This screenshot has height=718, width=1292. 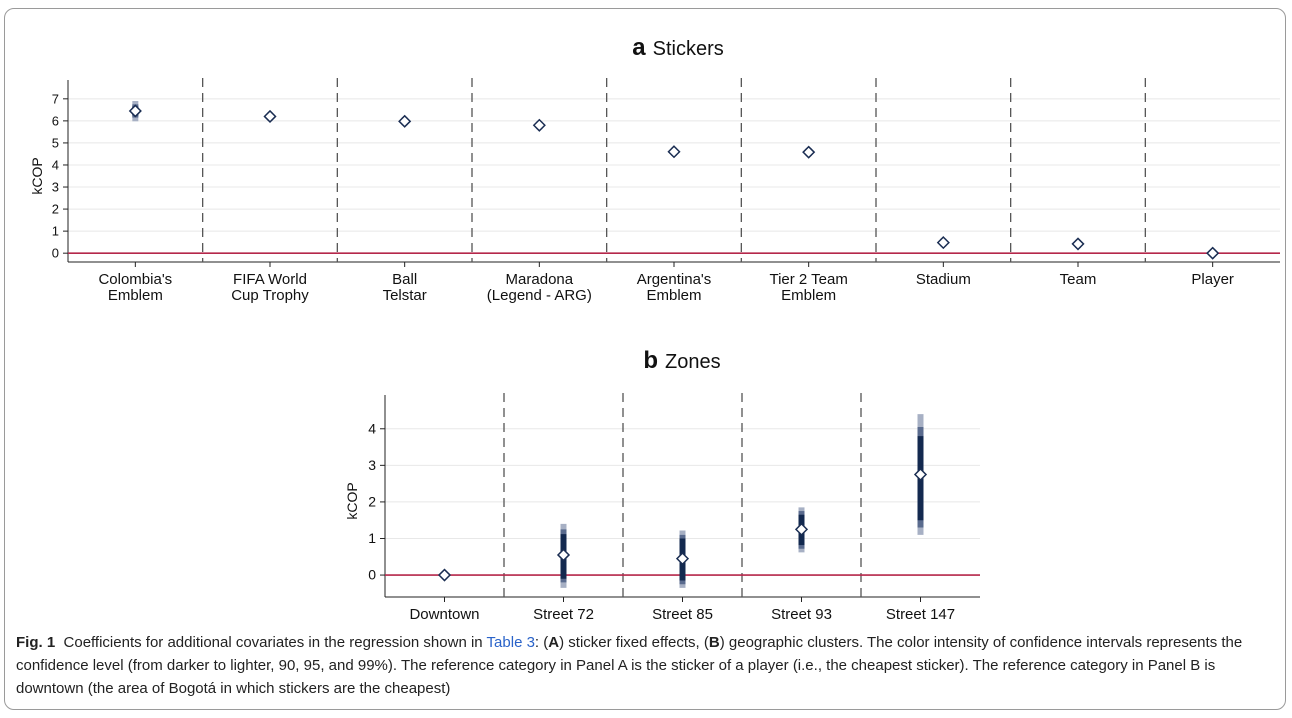 I want to click on panel-title: a Stickers, so click(x=677, y=47).